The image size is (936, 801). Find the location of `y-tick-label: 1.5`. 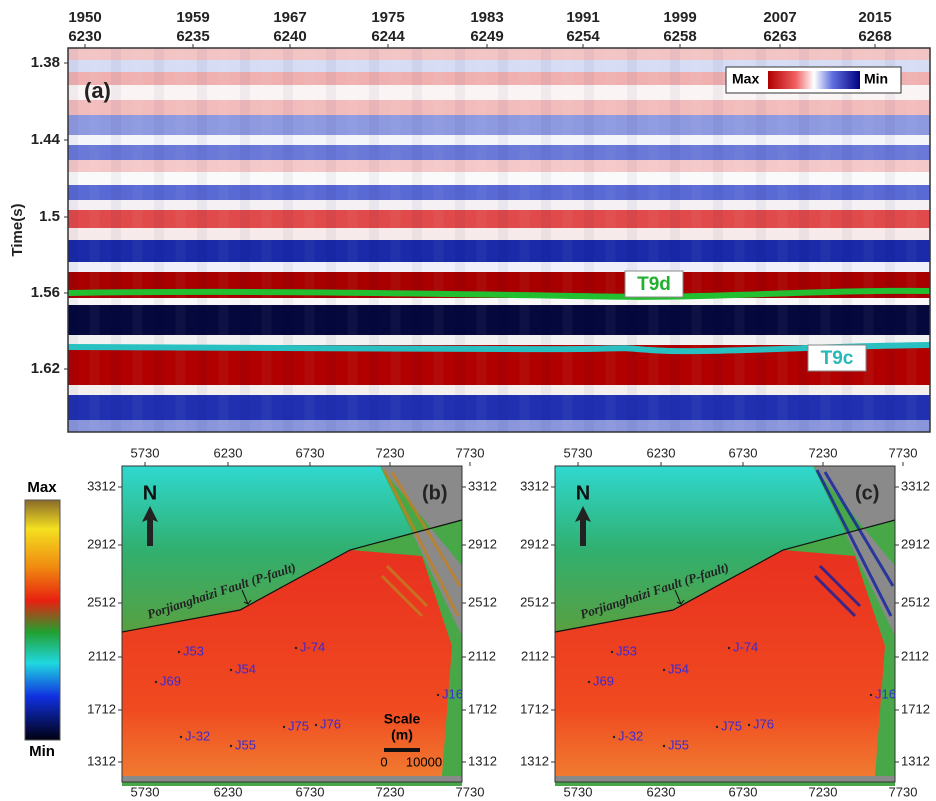

y-tick-label: 1.5 is located at coordinates (49, 216).